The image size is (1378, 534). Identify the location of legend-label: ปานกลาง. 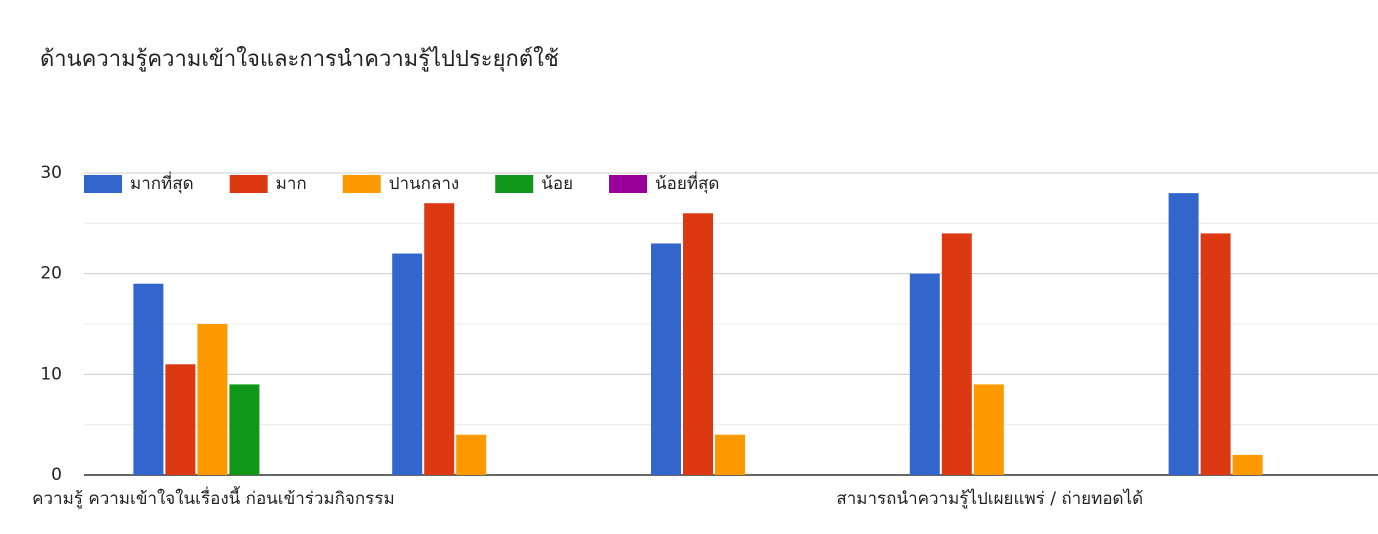
(424, 184).